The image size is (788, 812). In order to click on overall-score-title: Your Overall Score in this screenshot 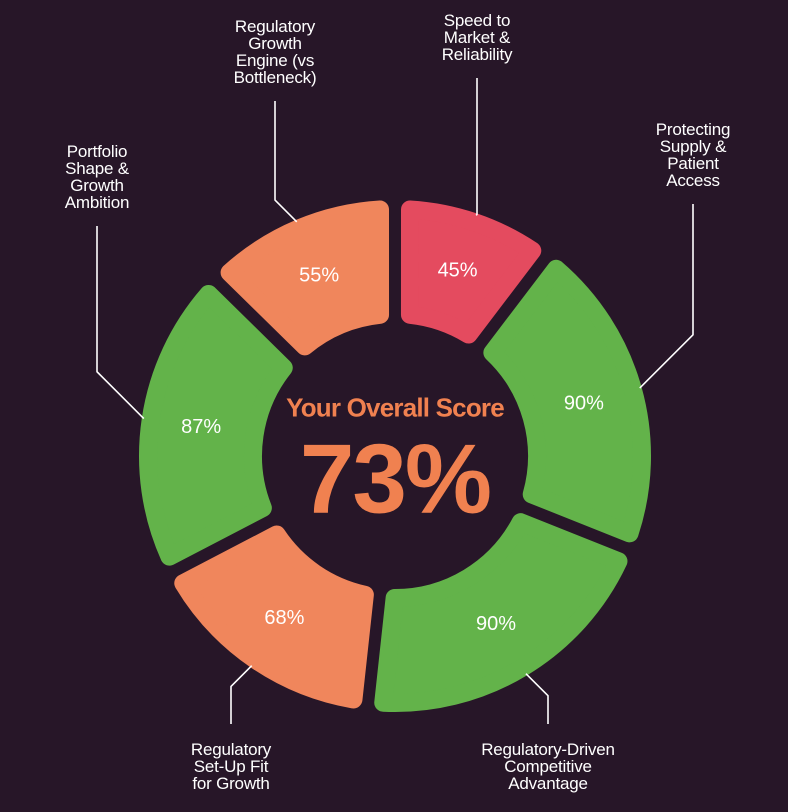, I will do `click(395, 407)`.